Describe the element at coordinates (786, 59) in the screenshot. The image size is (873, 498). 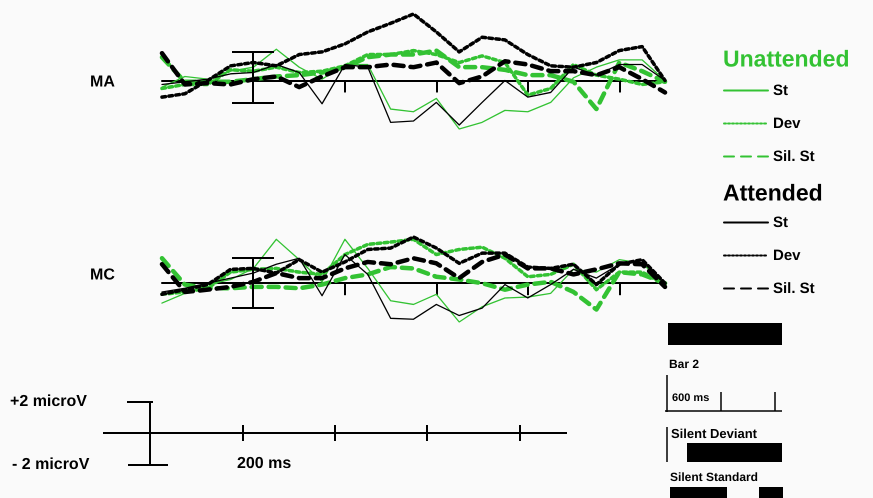
I see `legend-title: Unattended` at that location.